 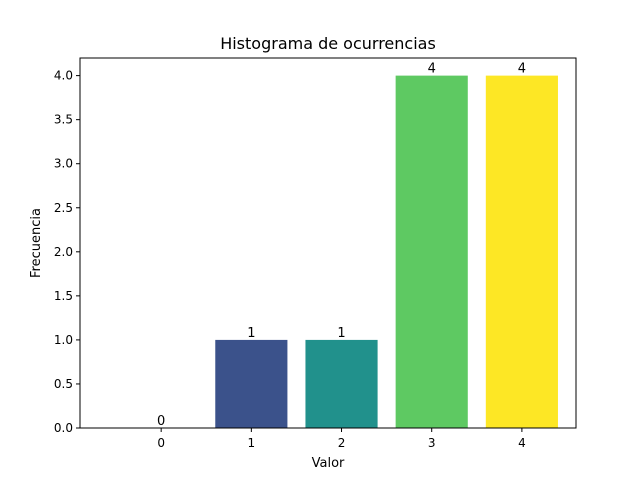 What do you see at coordinates (63, 384) in the screenshot?
I see `y-tick-label-0.5: 0.5` at bounding box center [63, 384].